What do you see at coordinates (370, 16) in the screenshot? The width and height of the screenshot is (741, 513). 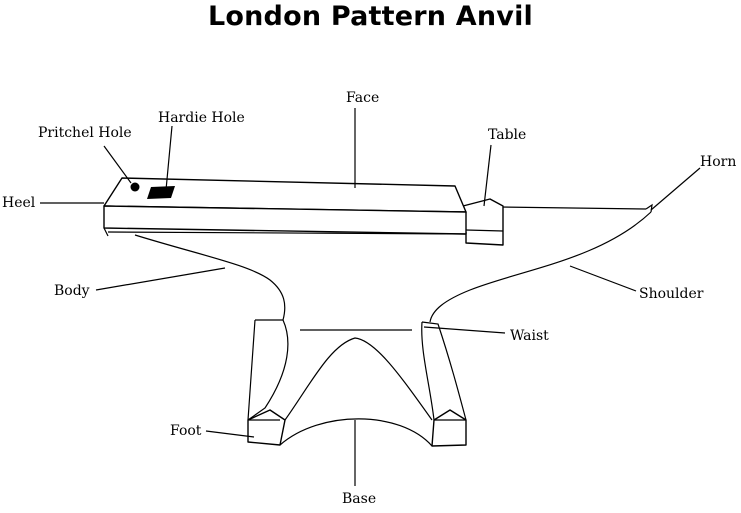 I see `diagram-title: London Pattern Anvil` at bounding box center [370, 16].